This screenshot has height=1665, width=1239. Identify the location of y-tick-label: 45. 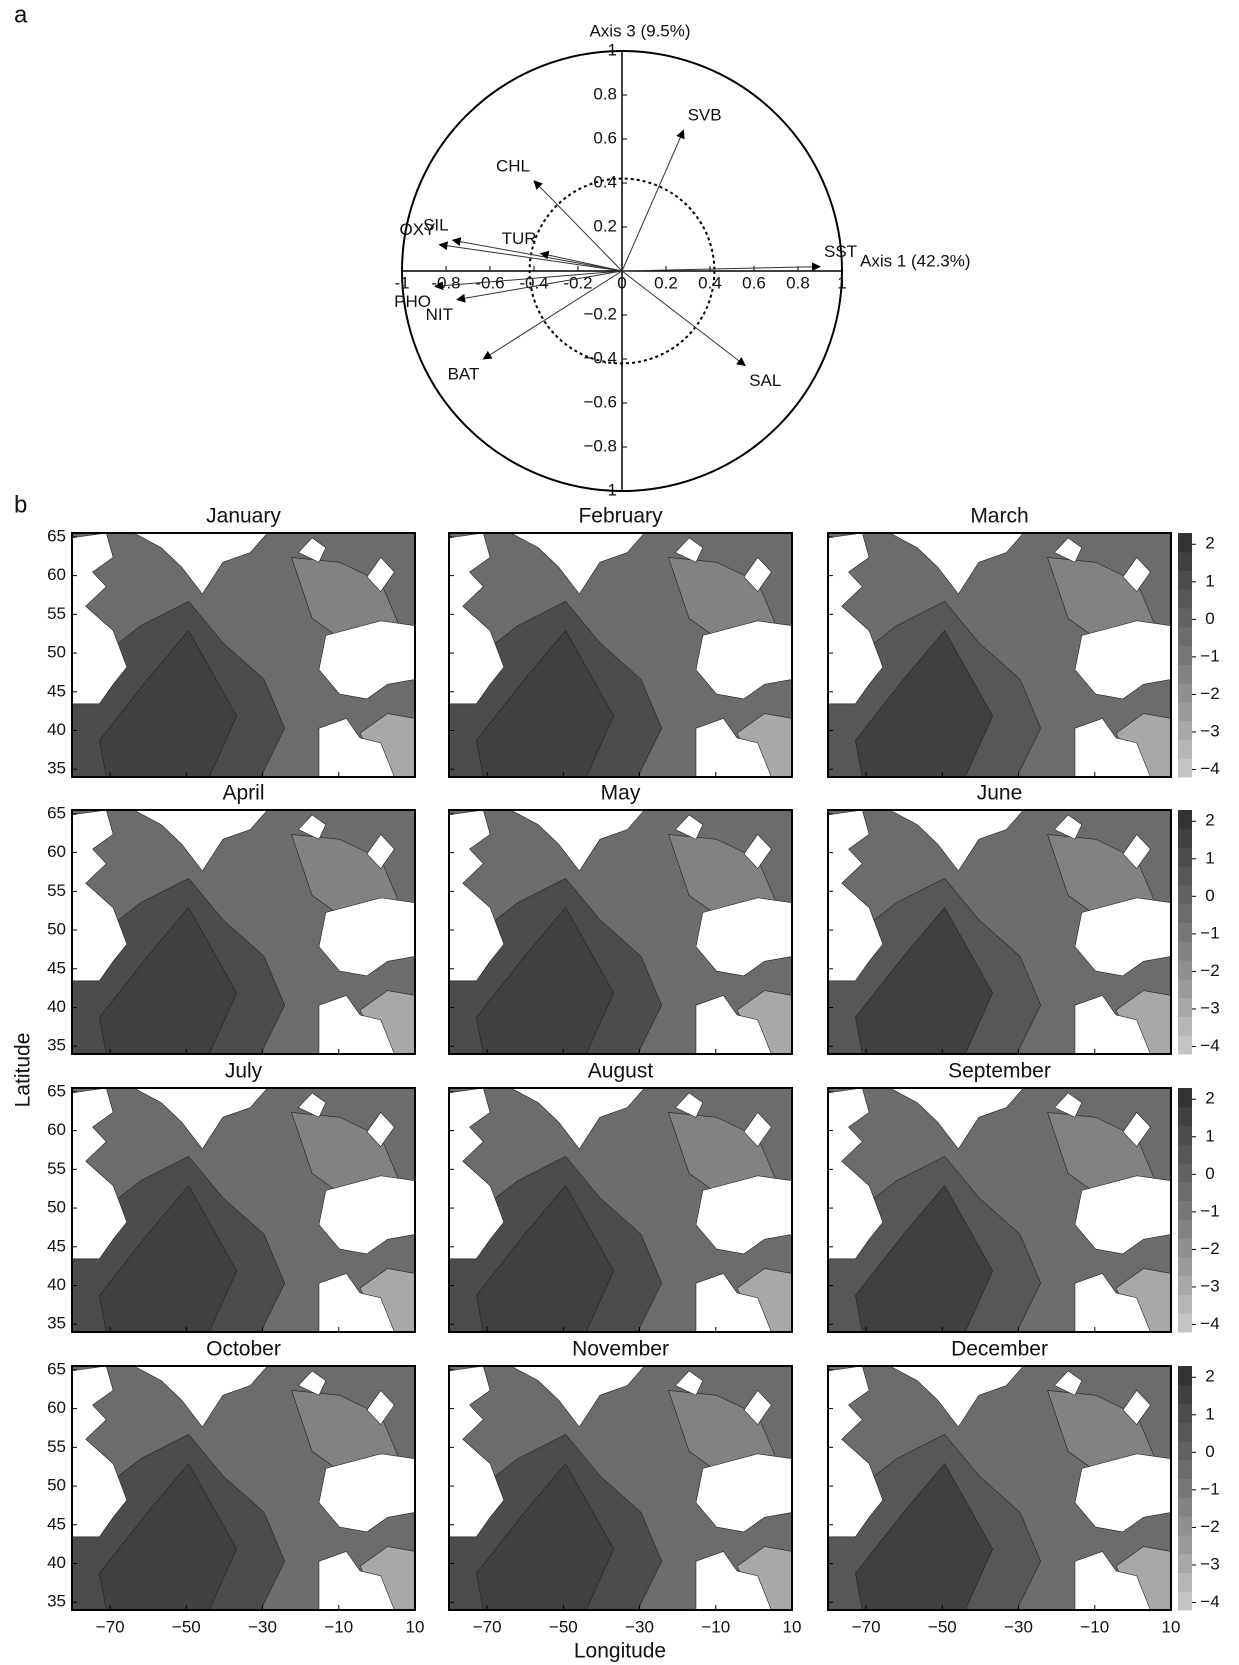
(56, 1523).